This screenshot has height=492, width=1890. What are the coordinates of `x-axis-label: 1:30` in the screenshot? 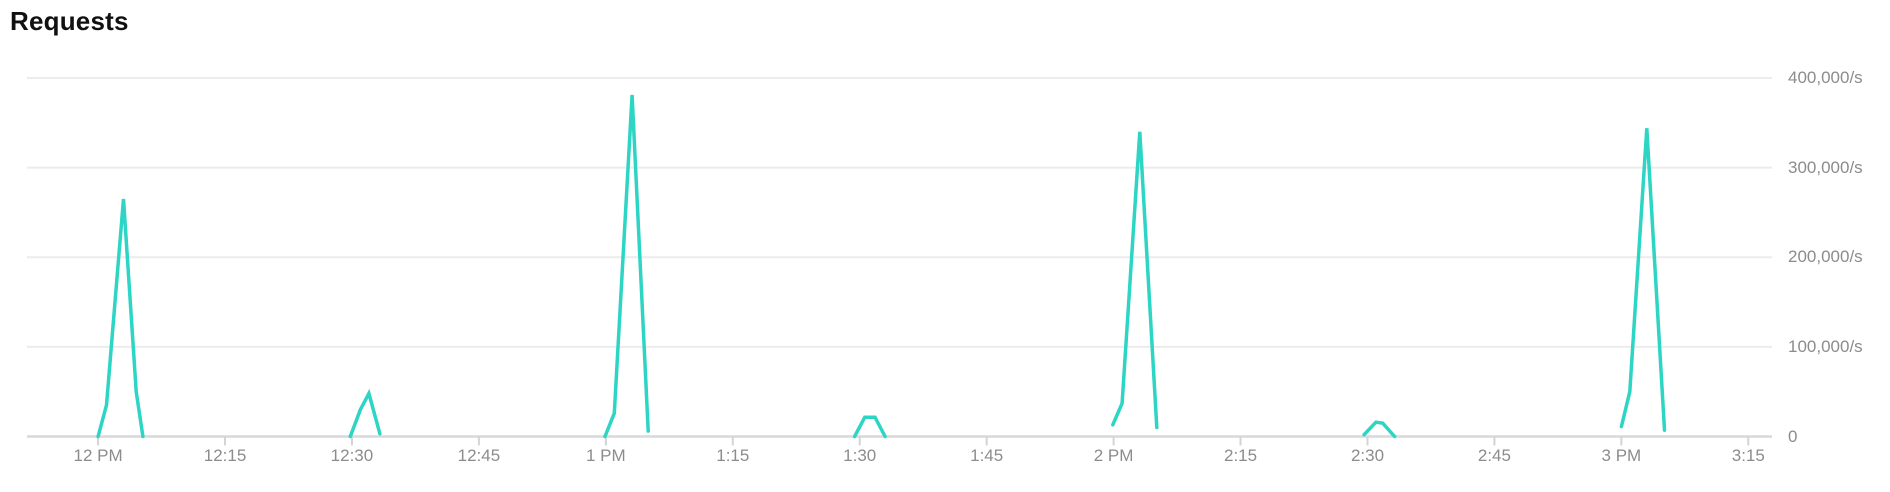 It's located at (860, 455).